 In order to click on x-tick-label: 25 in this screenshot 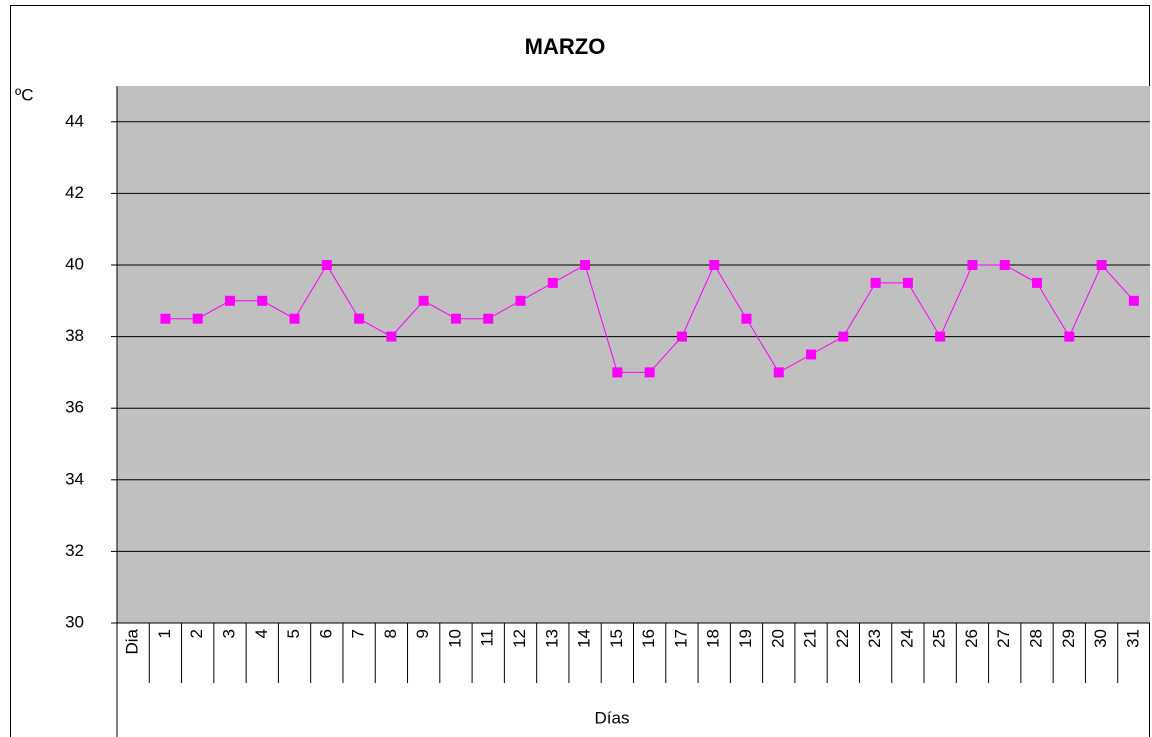, I will do `click(939, 638)`.